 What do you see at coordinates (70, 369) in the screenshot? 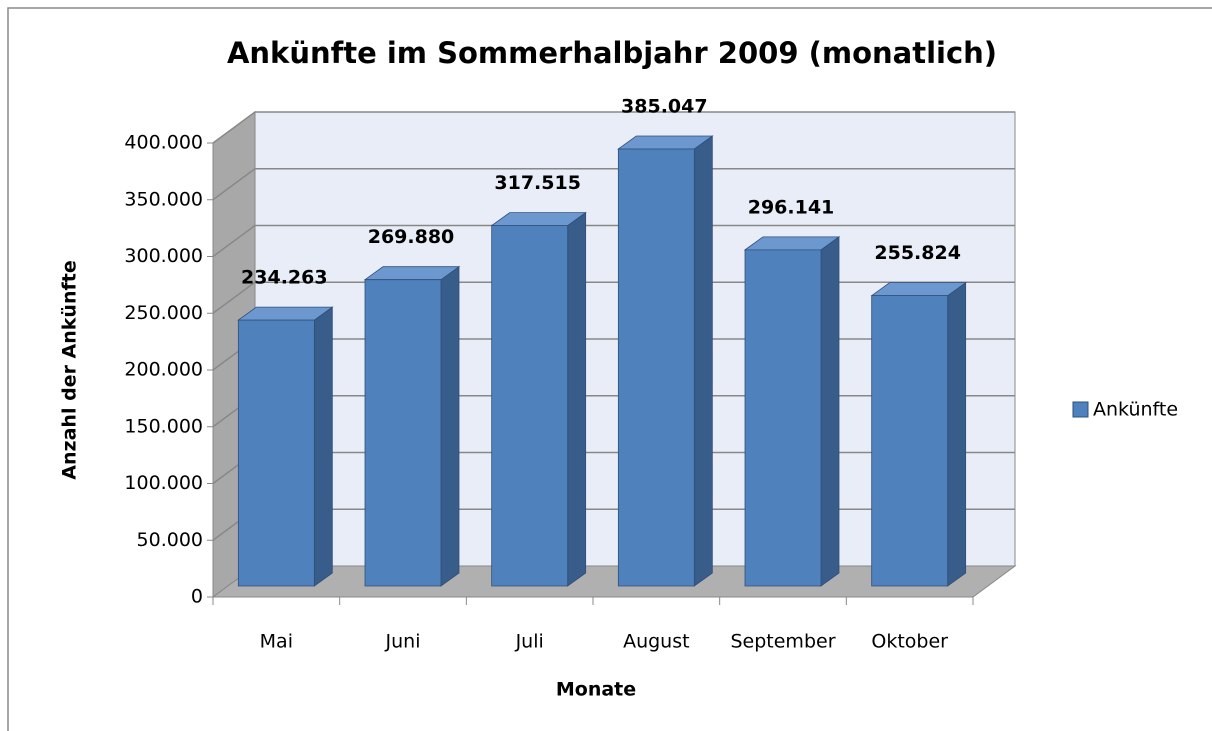
I see `y-axis-title: Anzahl der Ankünfte` at bounding box center [70, 369].